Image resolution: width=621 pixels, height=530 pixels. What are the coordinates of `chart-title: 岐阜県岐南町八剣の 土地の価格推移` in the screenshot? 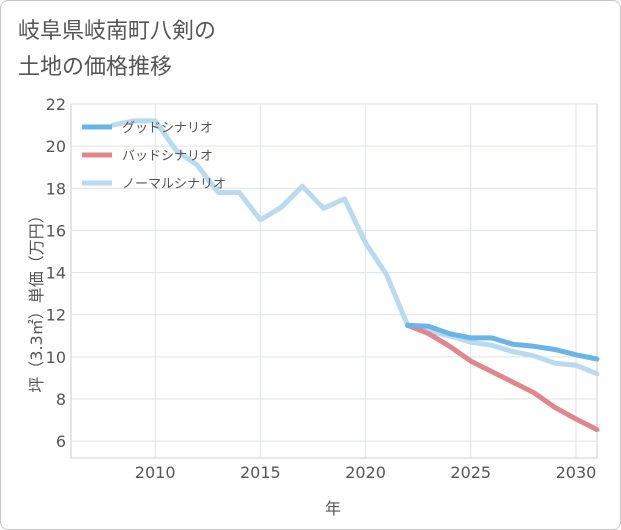 It's located at (117, 50).